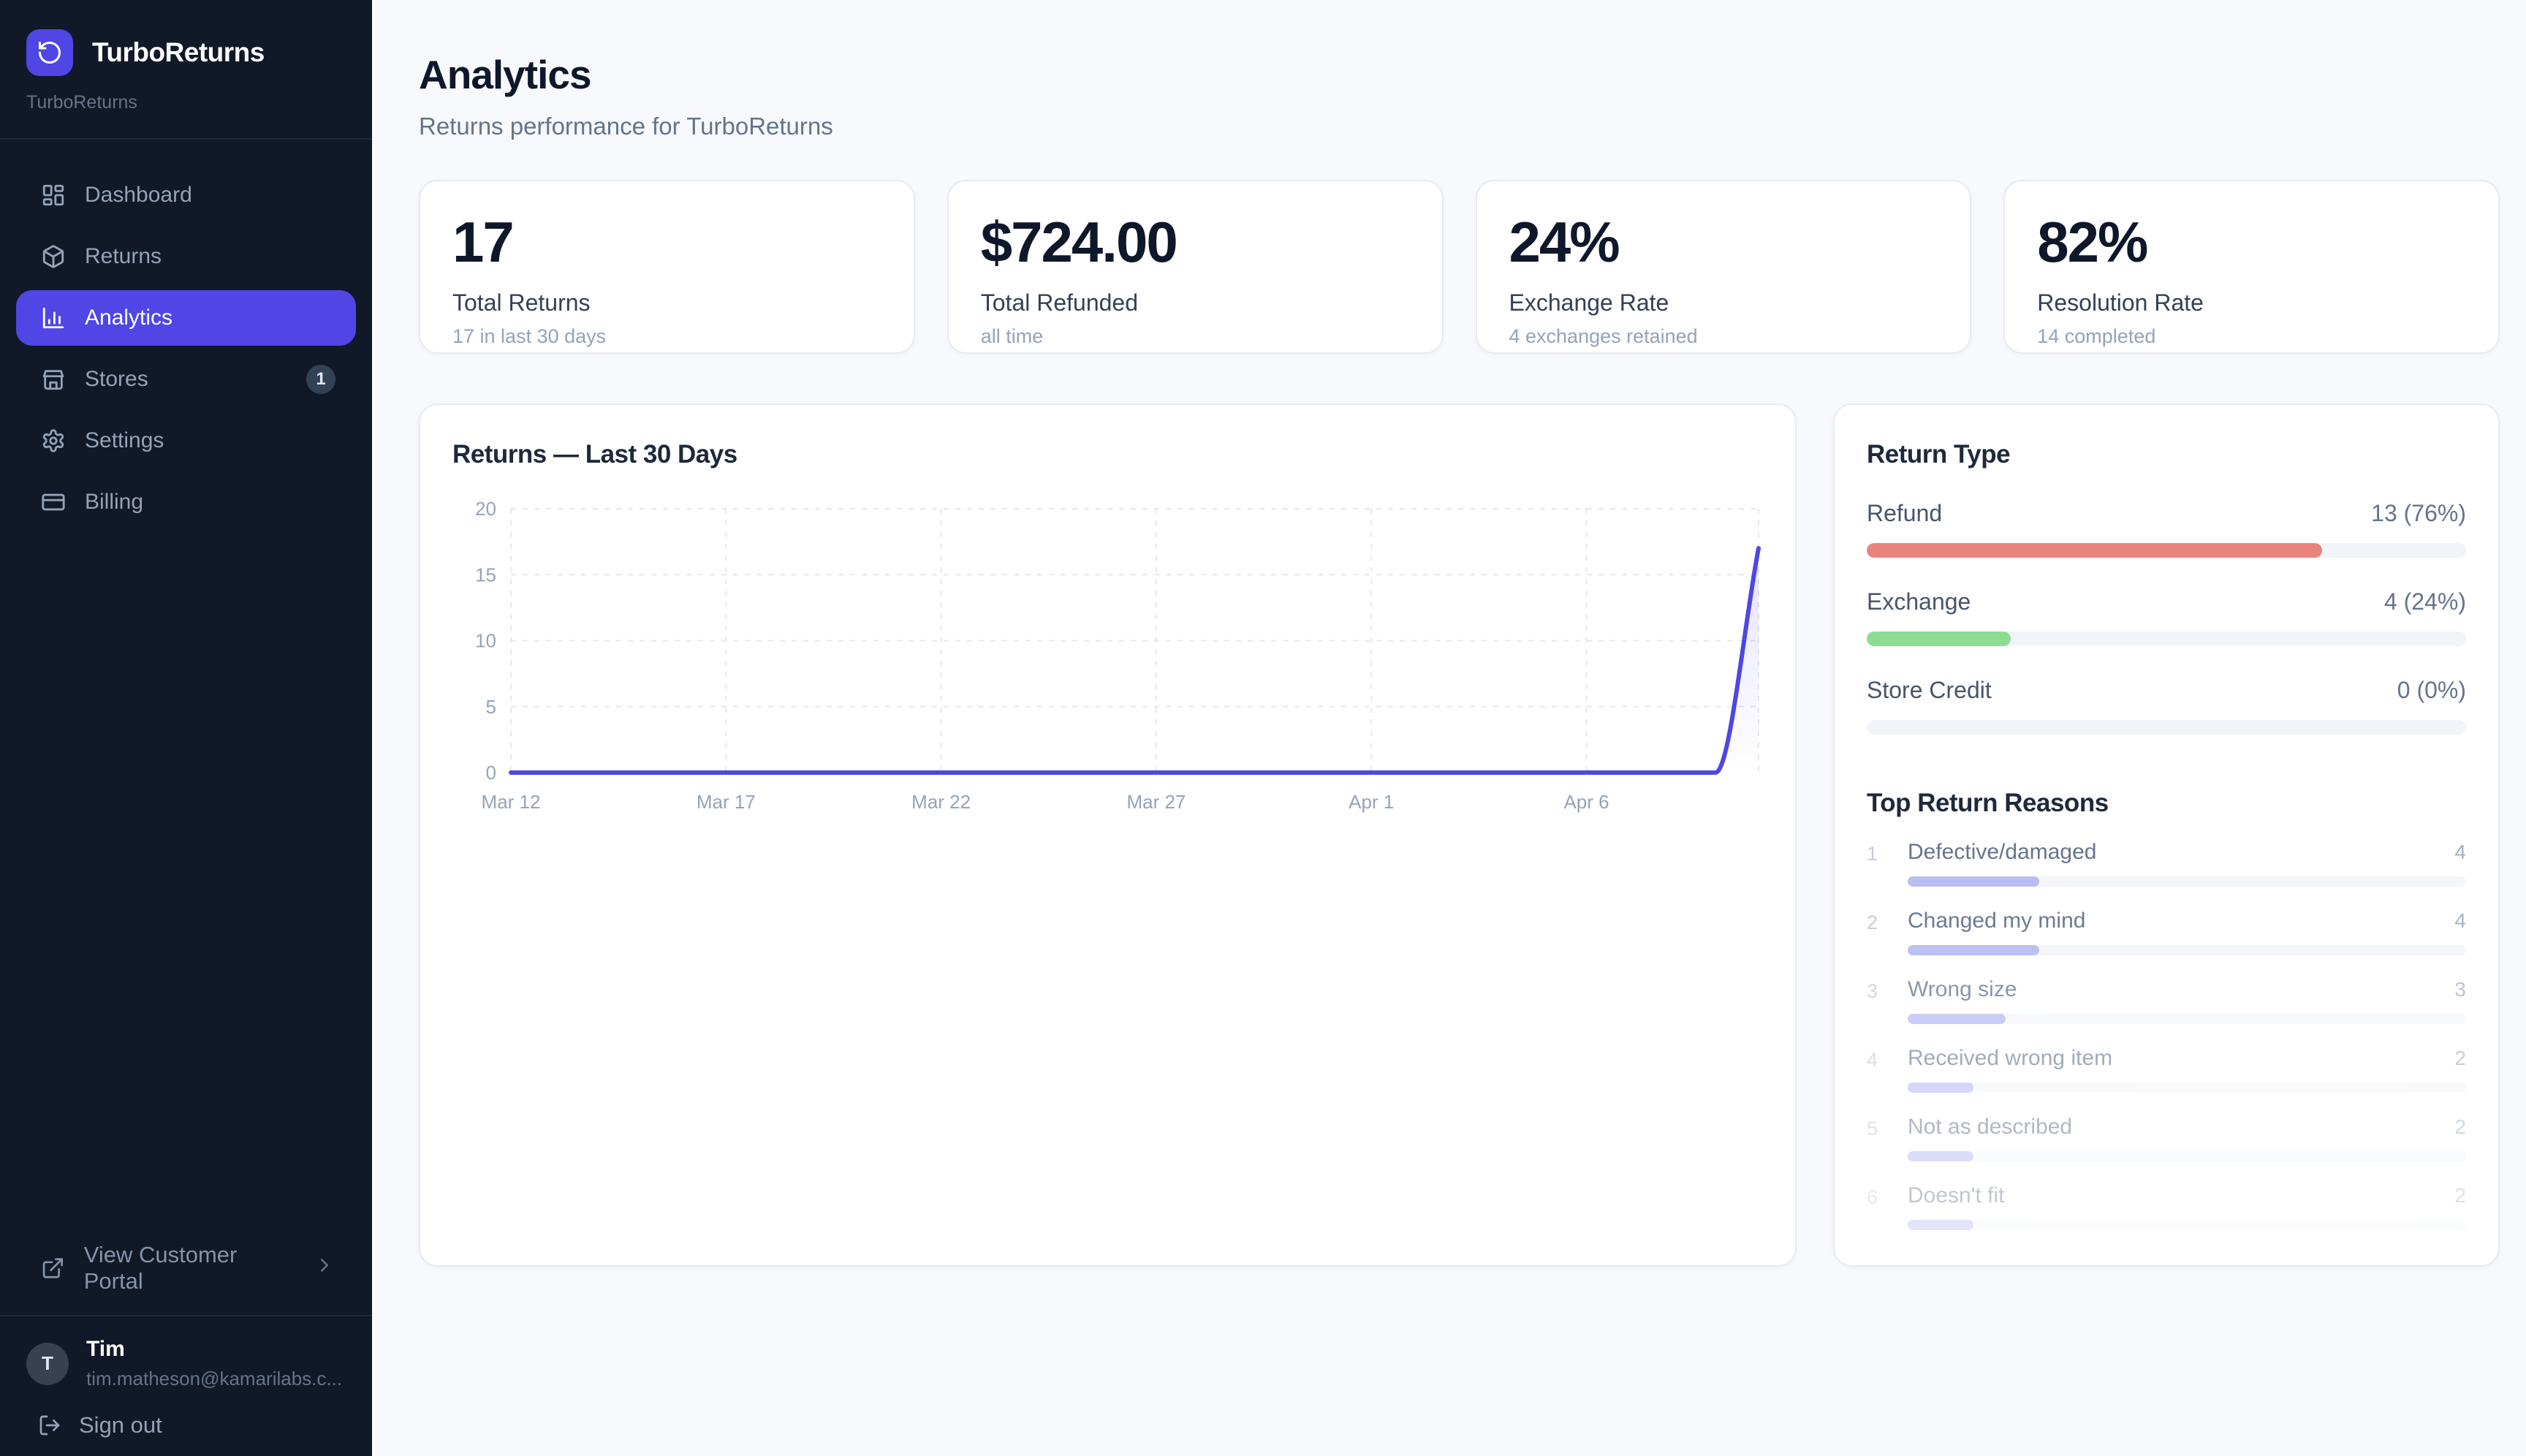  What do you see at coordinates (485, 510) in the screenshot?
I see `y-axis-tick-label: 20` at bounding box center [485, 510].